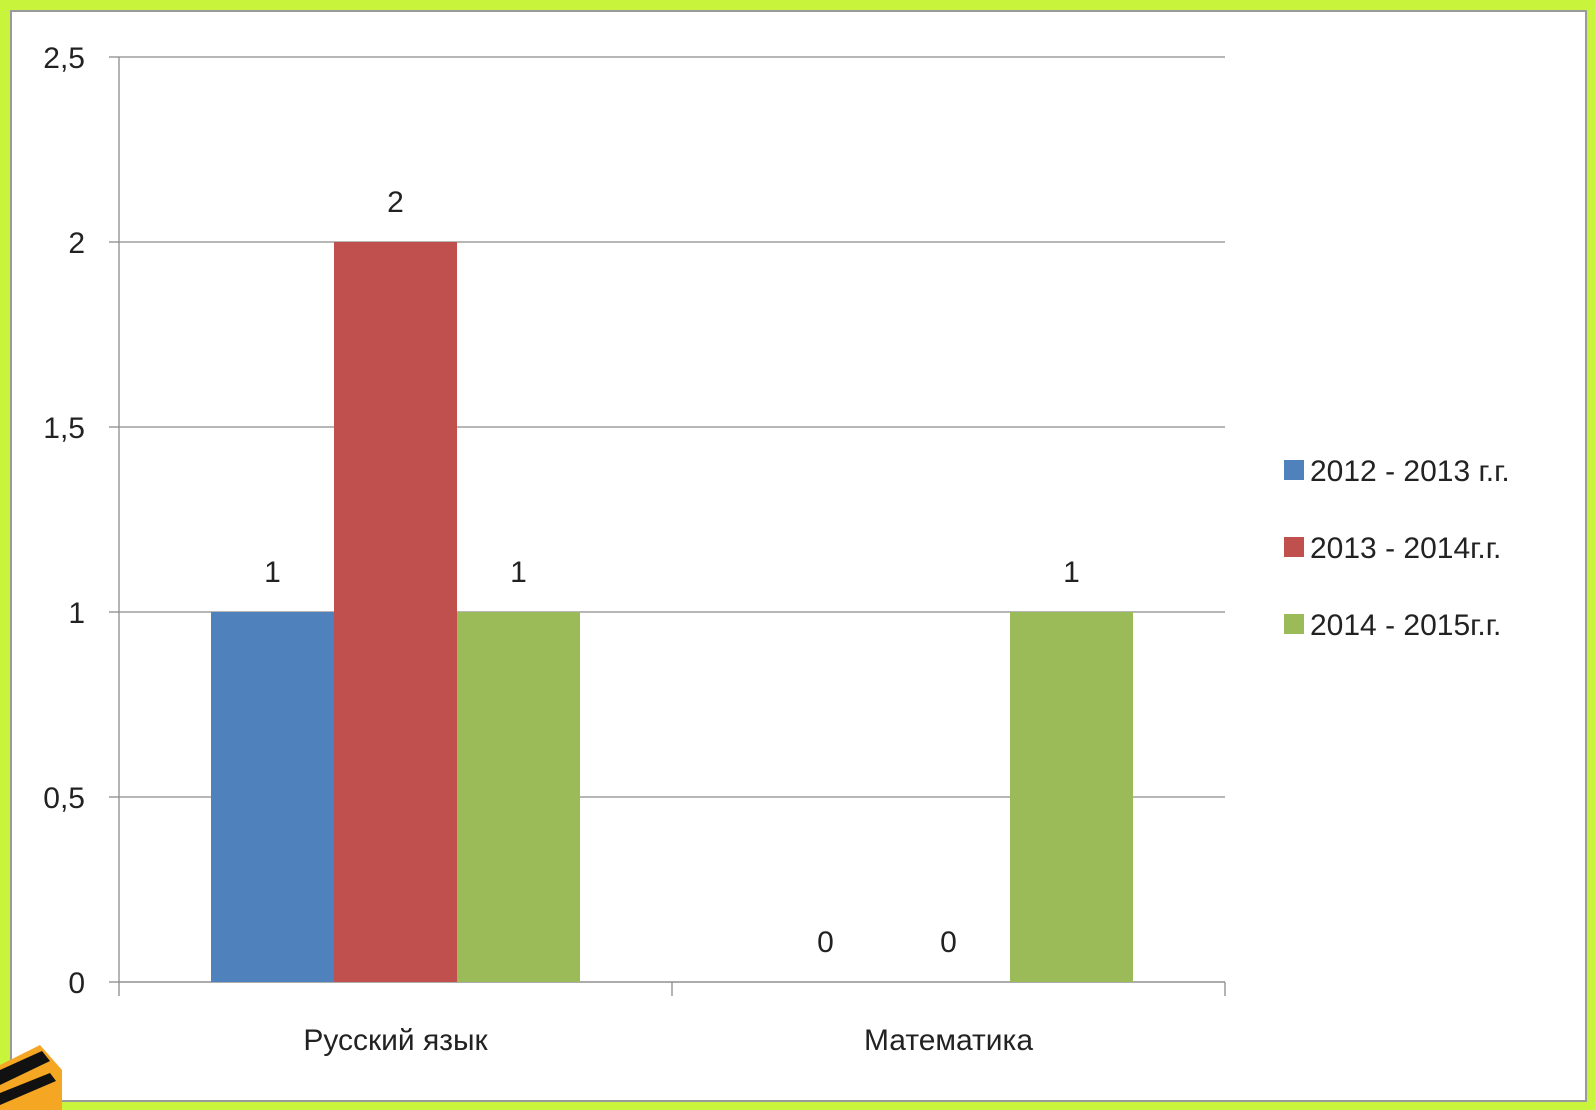 The width and height of the screenshot is (1595, 1110). What do you see at coordinates (76, 613) in the screenshot?
I see `y-tick-label: 1` at bounding box center [76, 613].